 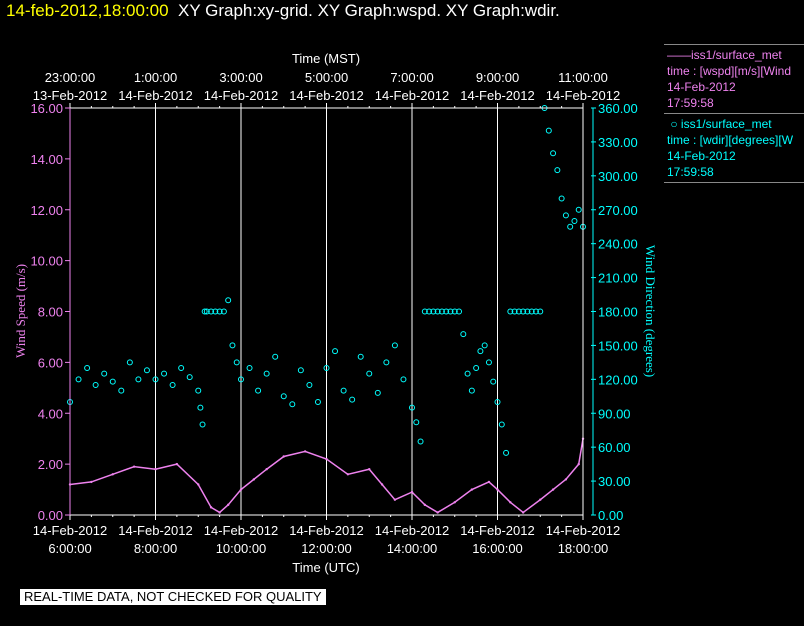 I want to click on bottom-tick-time: 12:00:00, so click(x=326, y=548).